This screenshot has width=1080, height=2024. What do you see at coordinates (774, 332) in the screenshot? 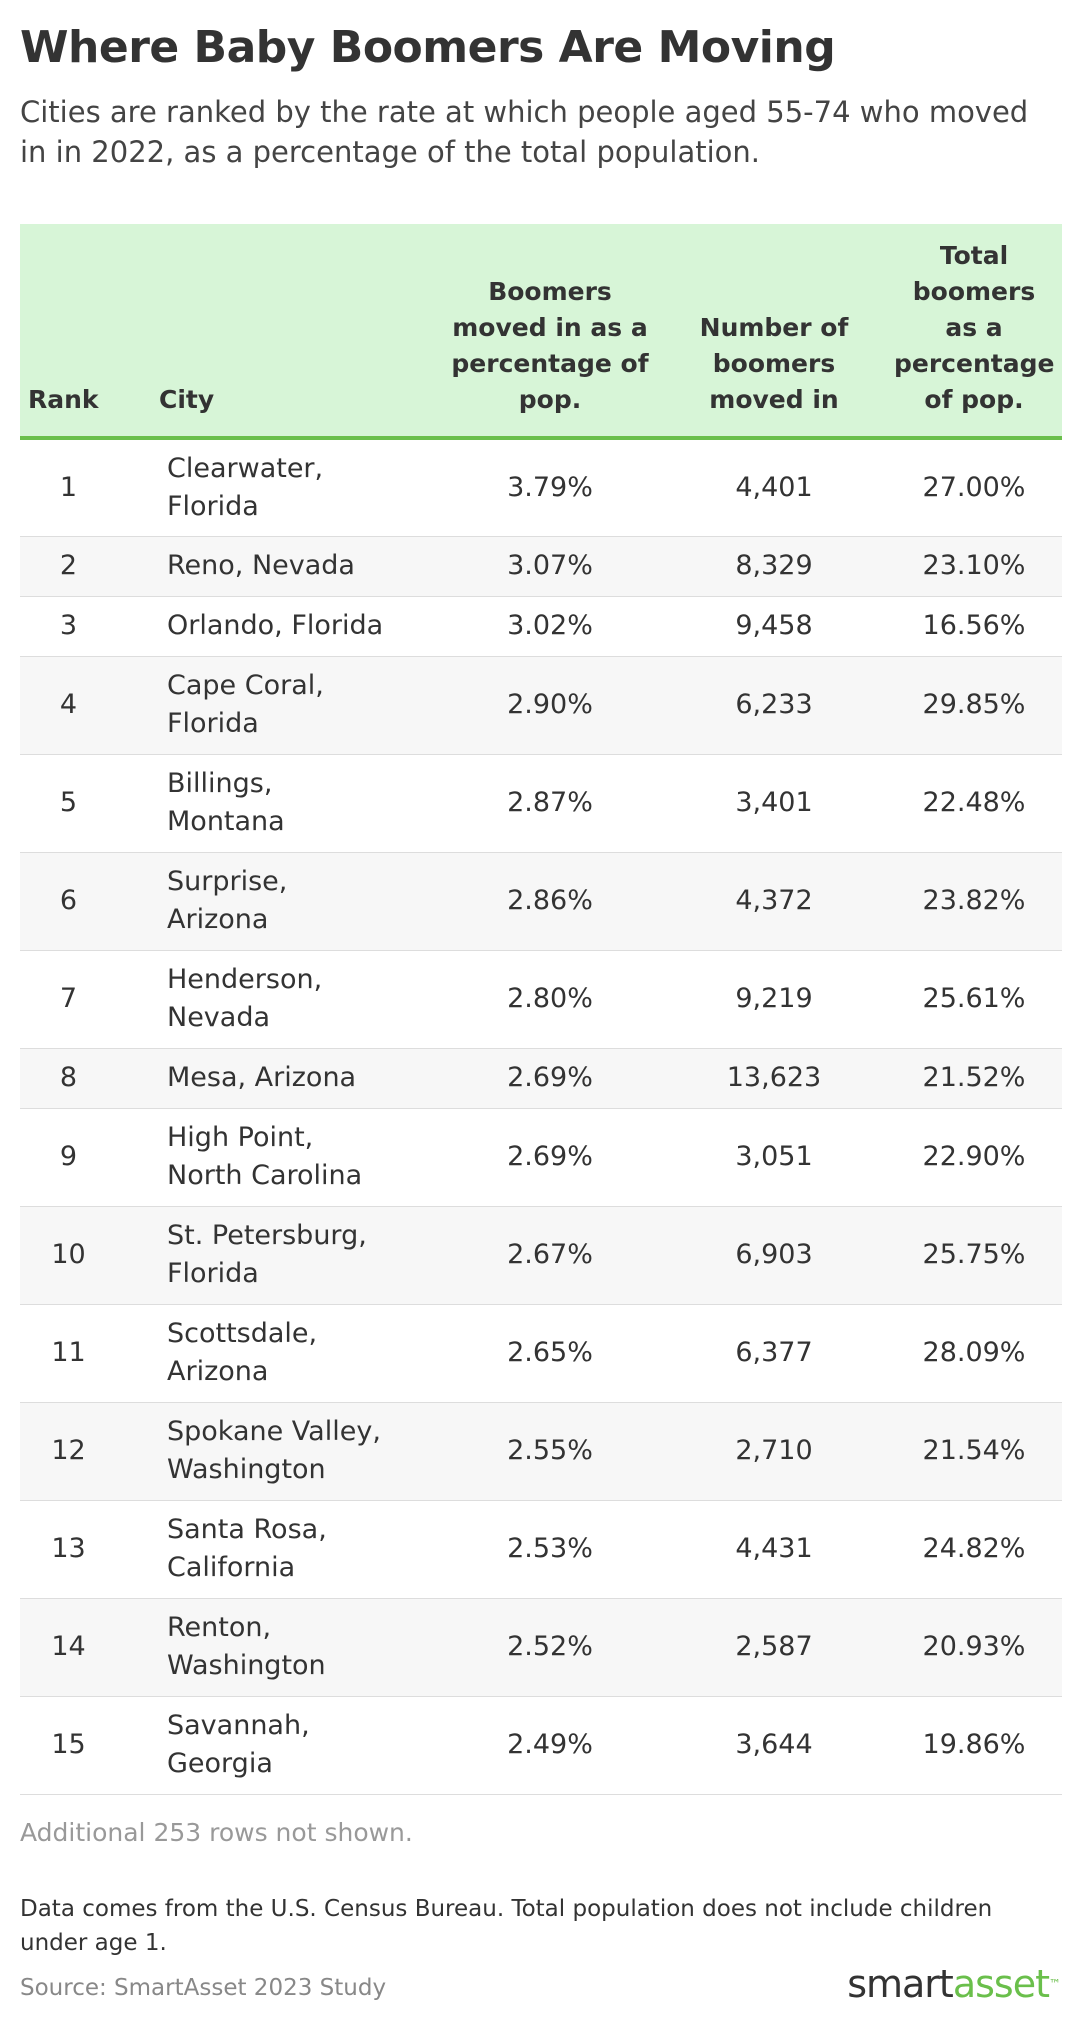
I see `column-header-num-moved: Number of boomers moved in` at bounding box center [774, 332].